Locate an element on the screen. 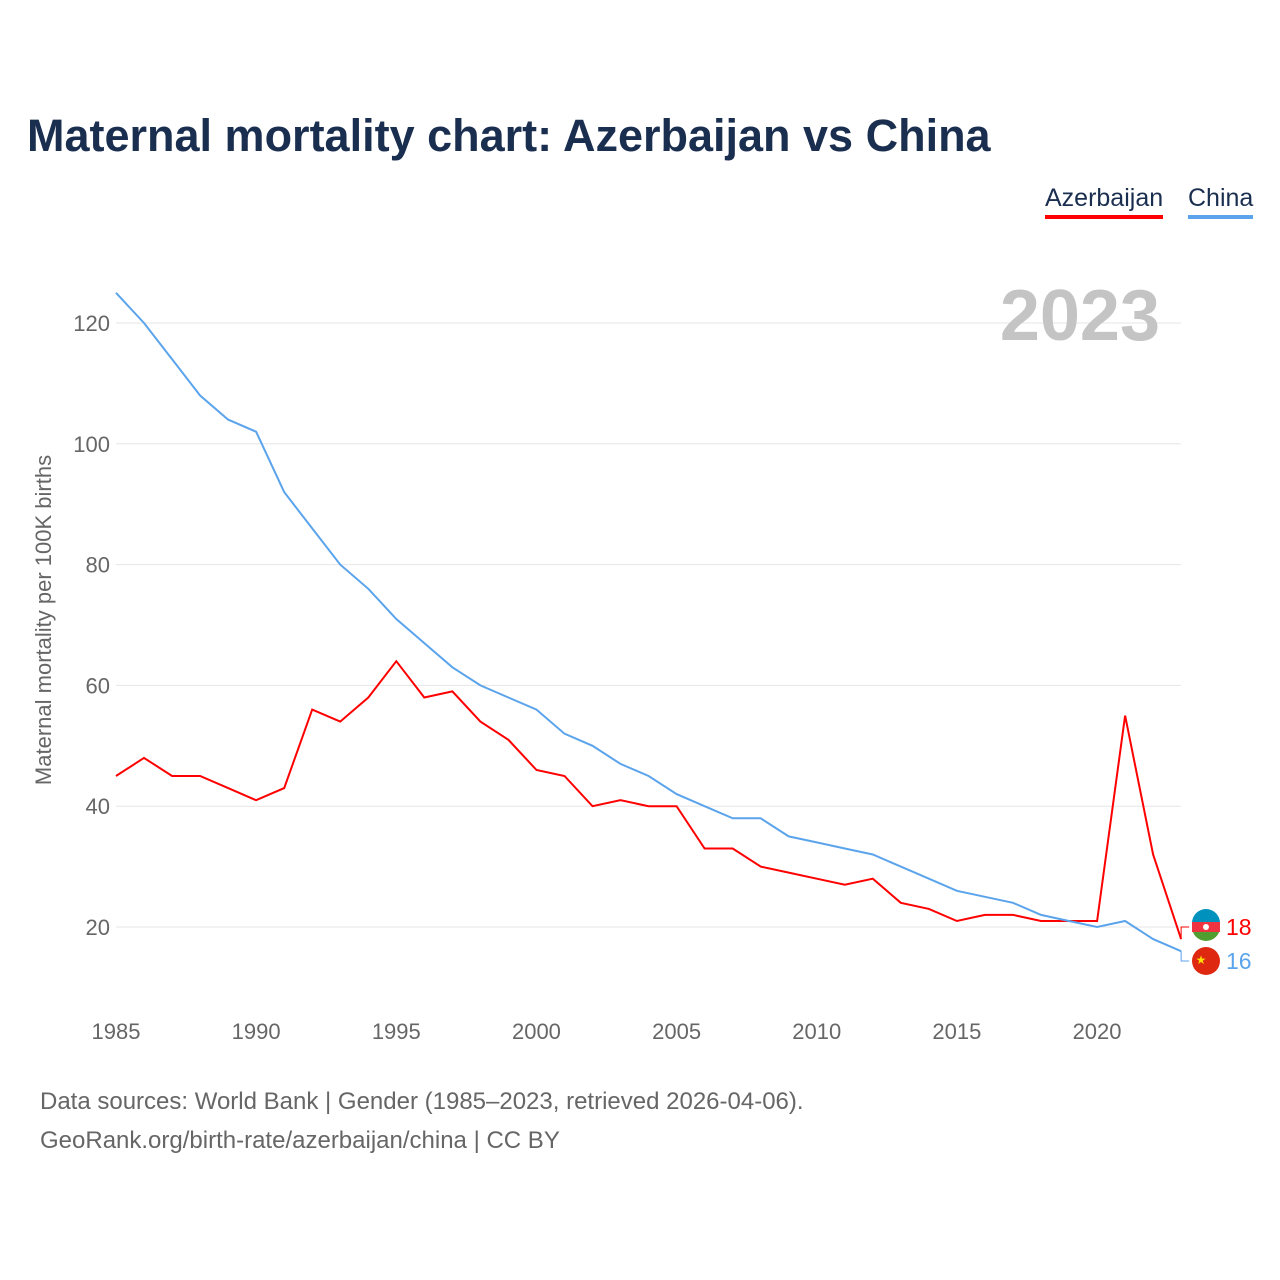 This screenshot has height=1280, width=1280. legend-china: China is located at coordinates (1221, 201).